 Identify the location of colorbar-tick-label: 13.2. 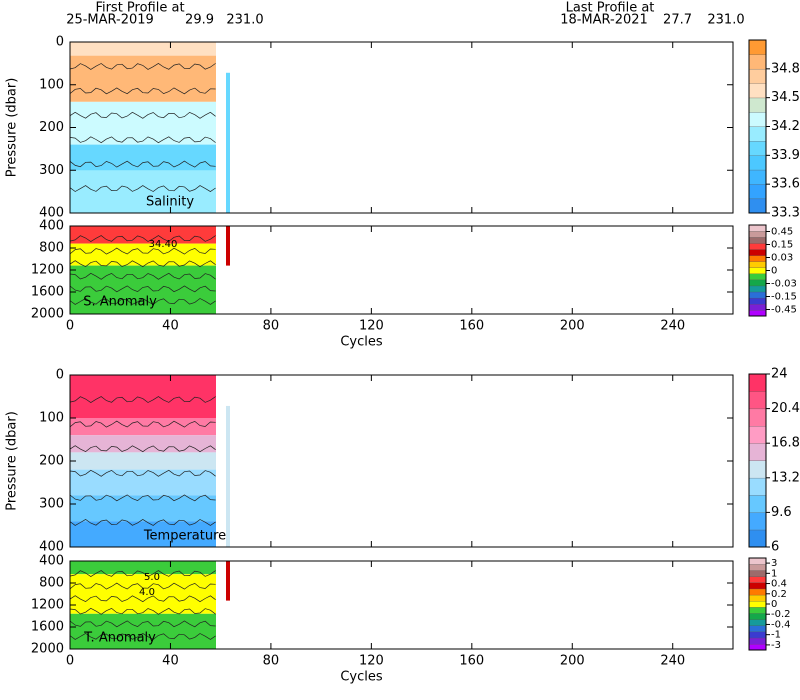
(785, 477).